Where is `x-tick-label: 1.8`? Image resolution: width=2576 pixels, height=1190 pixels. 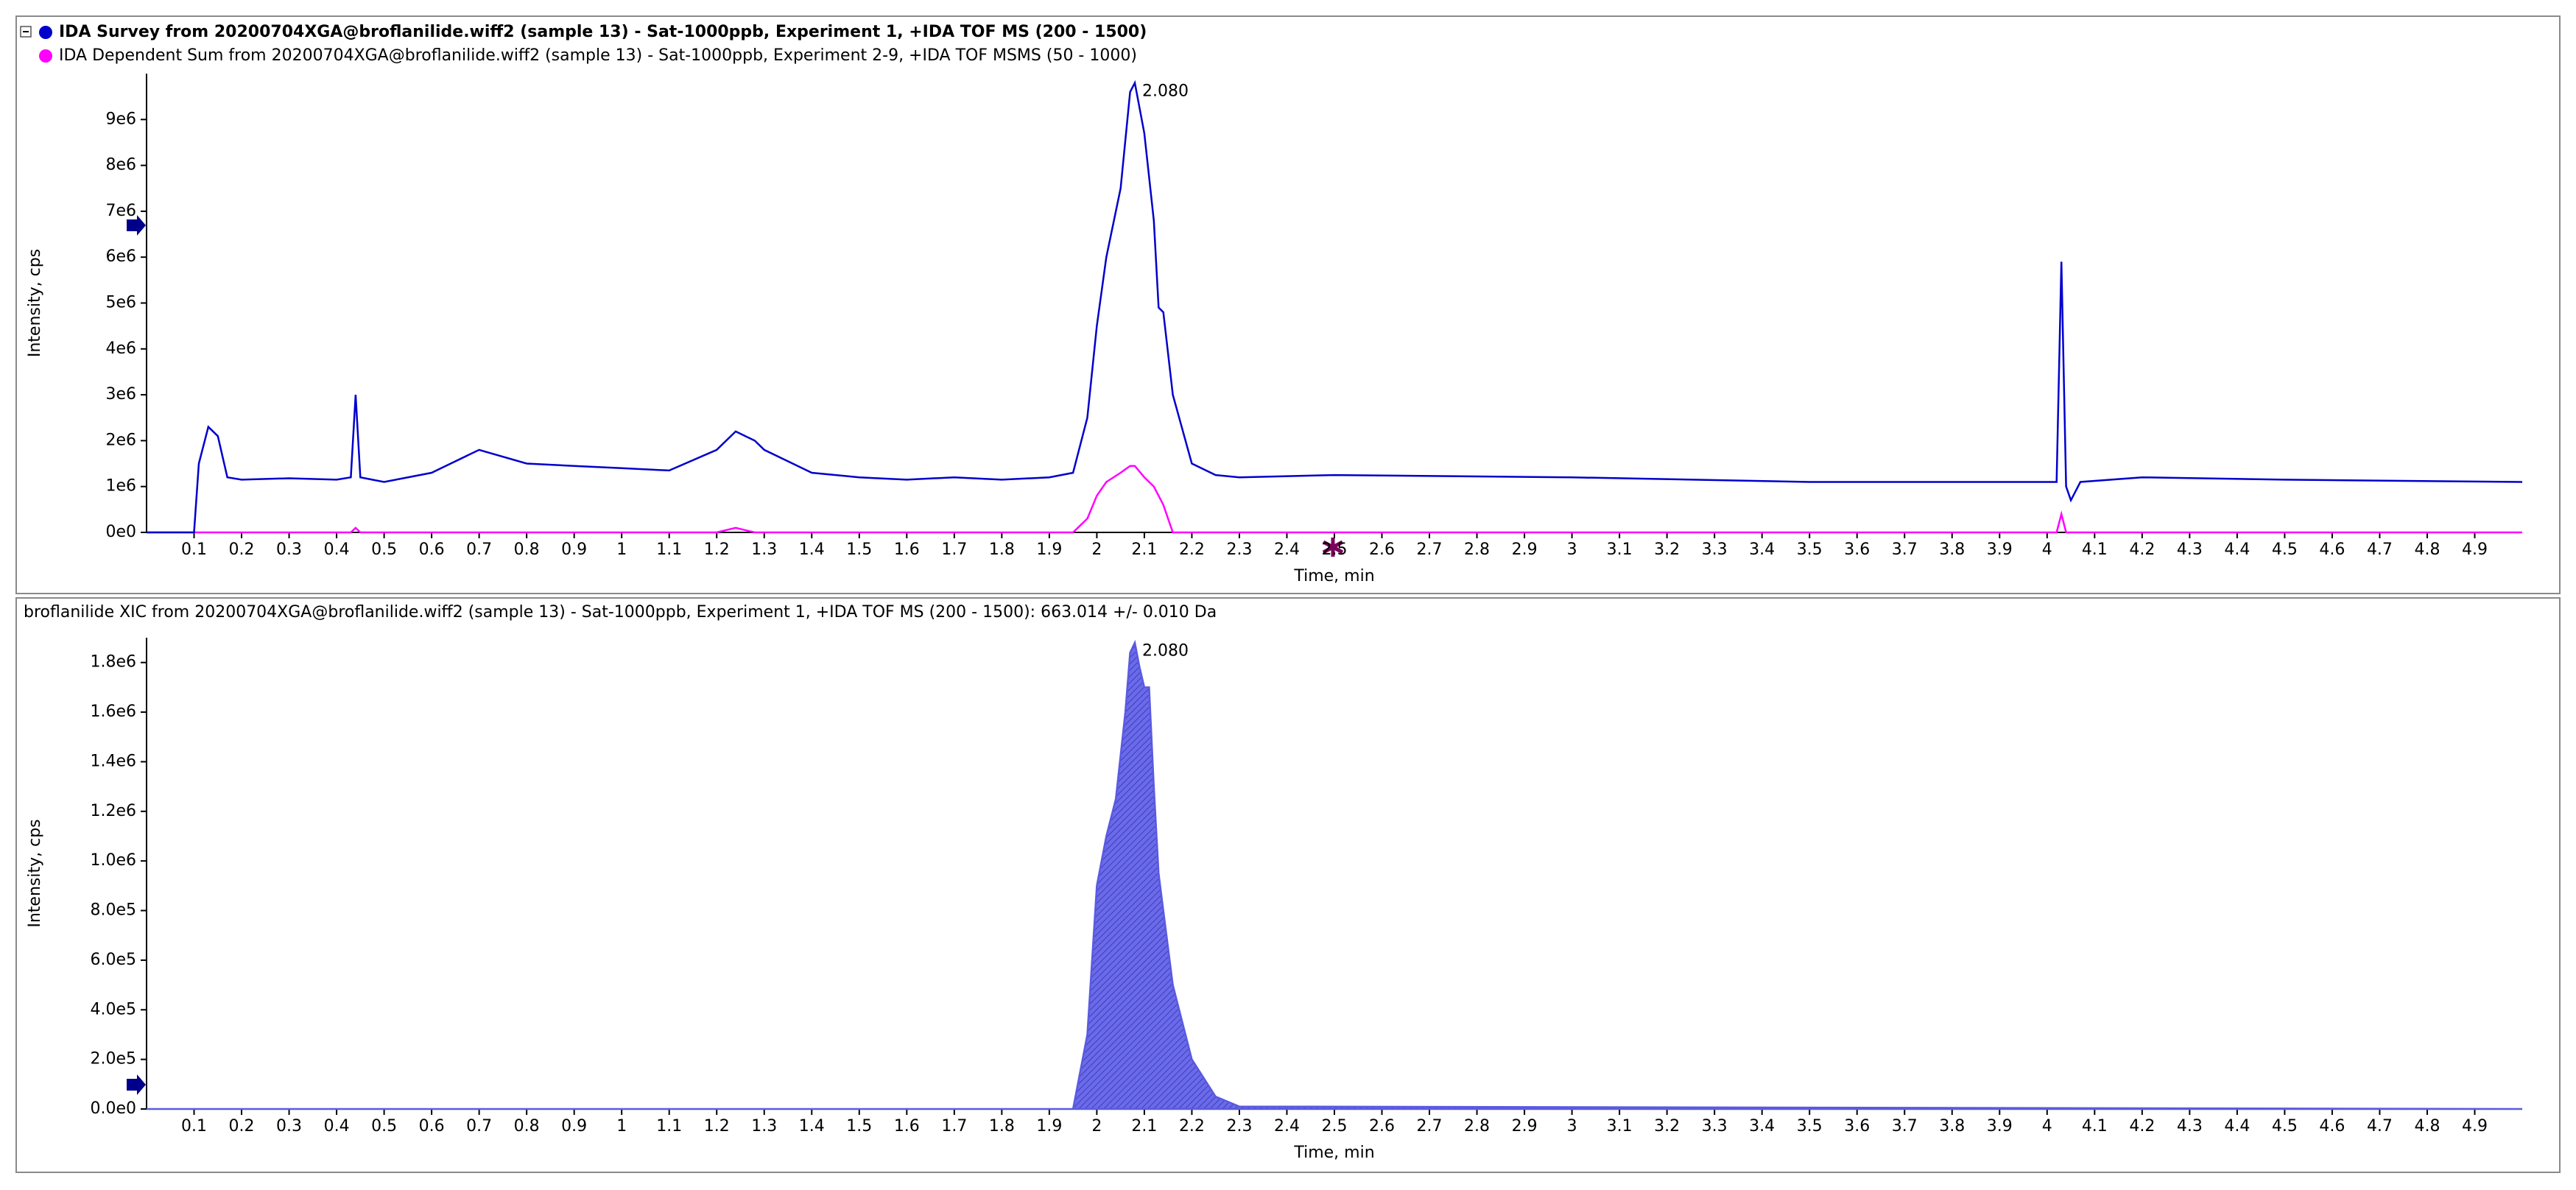 x-tick-label: 1.8 is located at coordinates (1002, 1126).